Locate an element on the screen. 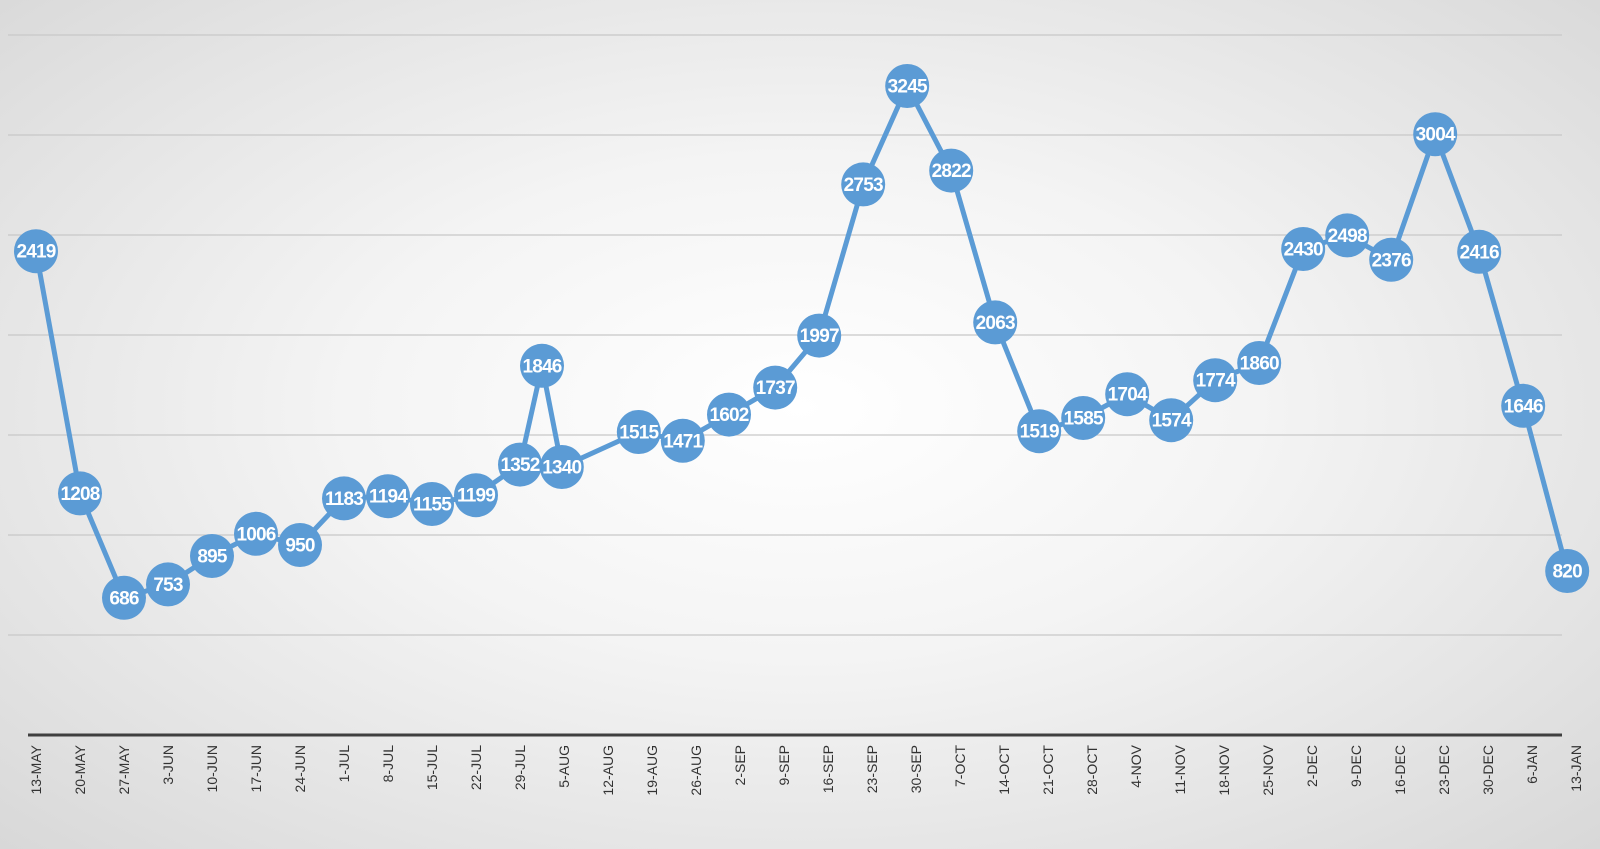 Image resolution: width=1600 pixels, height=849 pixels. x-tick-label: 27-MAY is located at coordinates (124, 769).